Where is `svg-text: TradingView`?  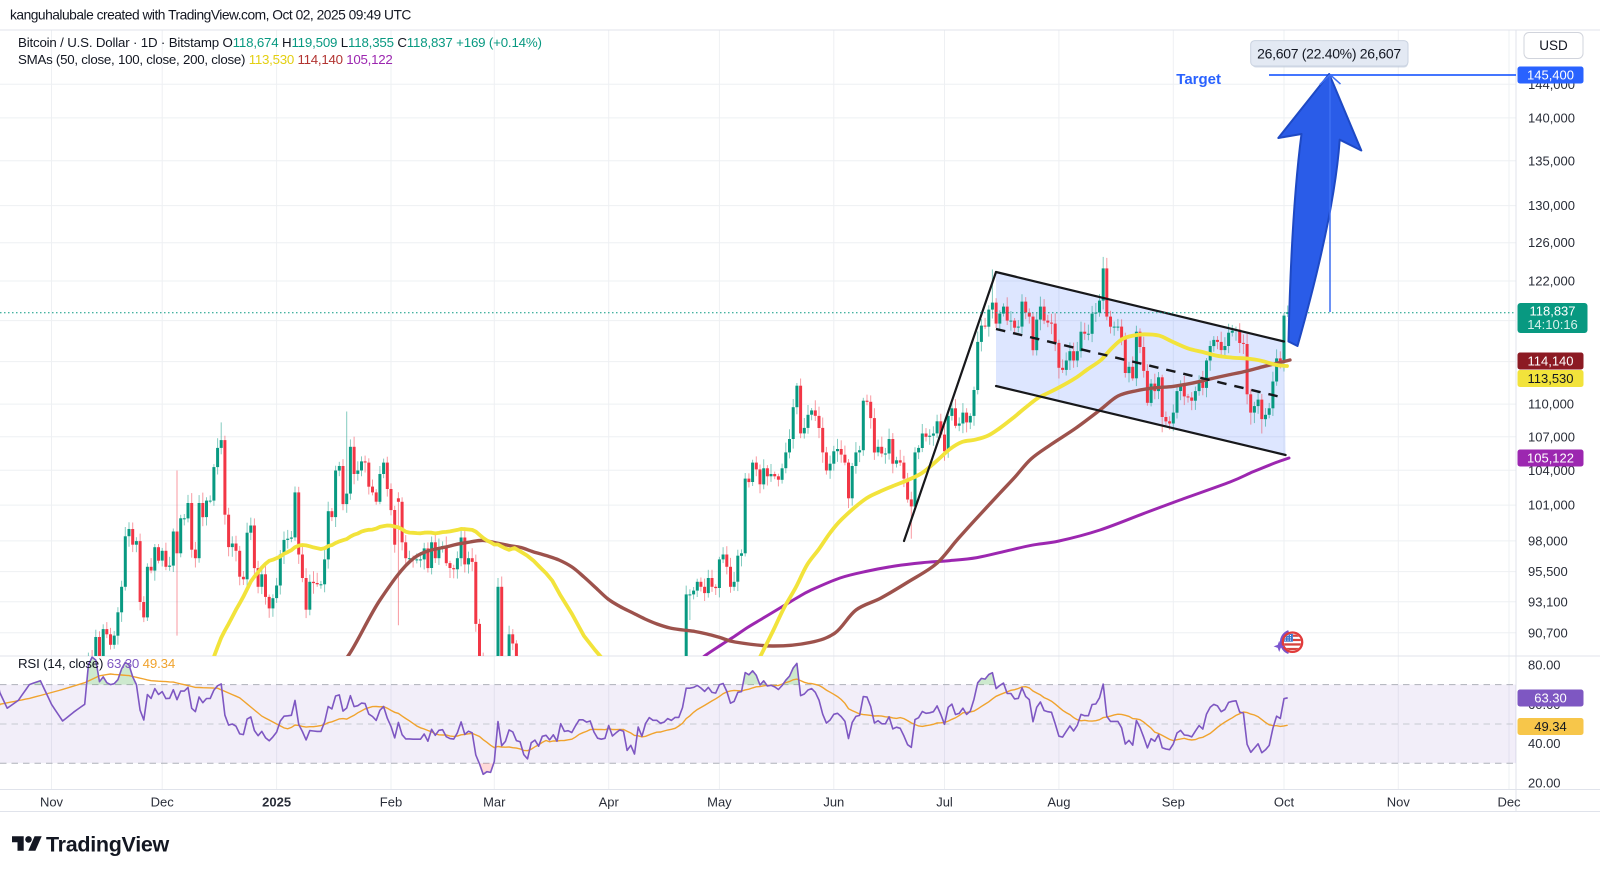
svg-text: TradingView is located at coordinates (108, 845).